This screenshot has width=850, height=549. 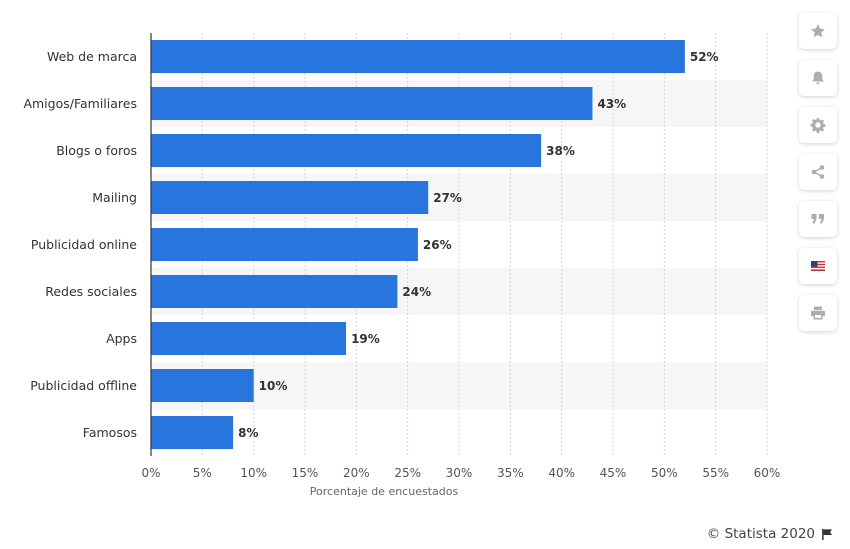 I want to click on quote-icon, so click(x=817, y=219).